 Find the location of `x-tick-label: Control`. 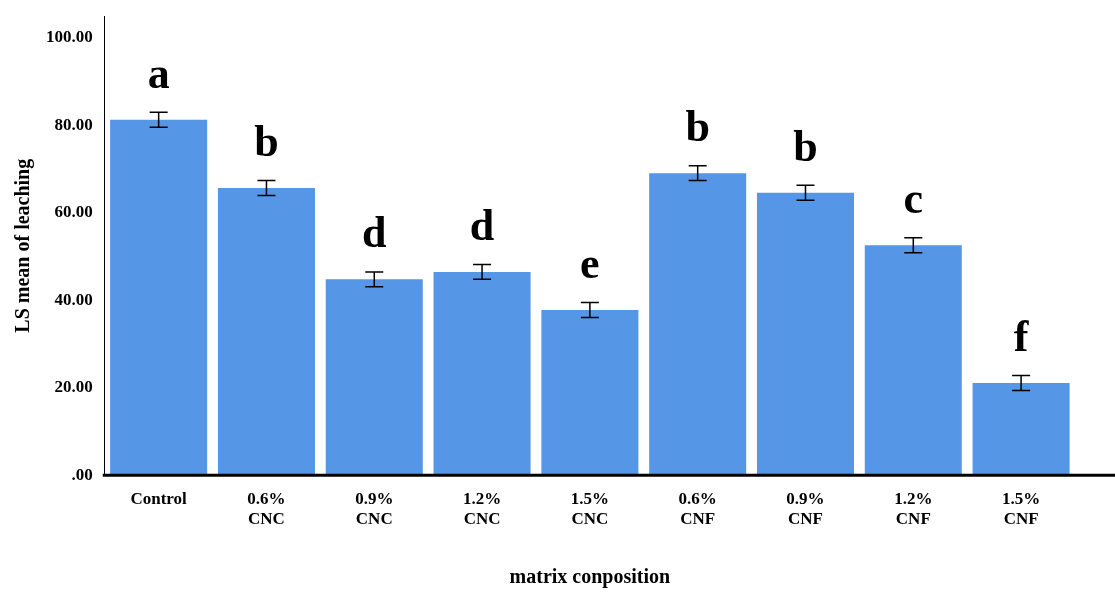

x-tick-label: Control is located at coordinates (159, 498).